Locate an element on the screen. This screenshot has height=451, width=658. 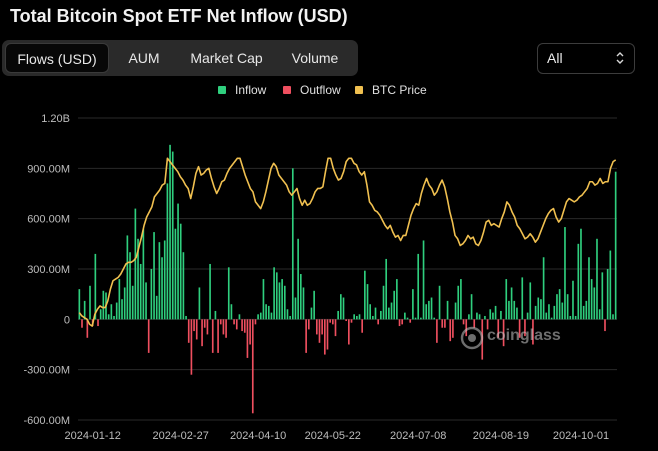
range-select: All is located at coordinates (586, 58).